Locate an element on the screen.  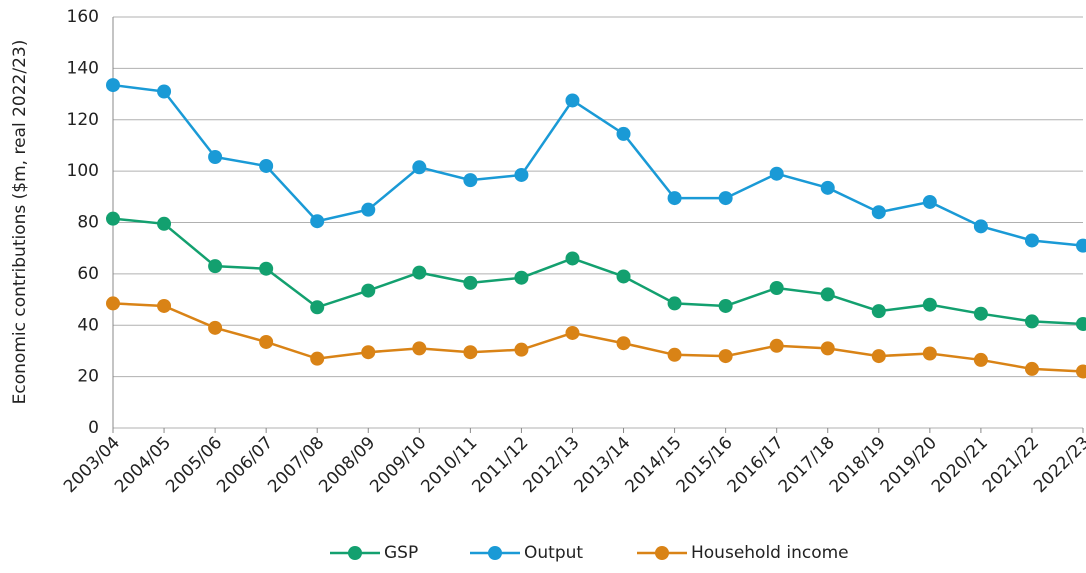
y-tick-label: 40 is located at coordinates (88, 325).